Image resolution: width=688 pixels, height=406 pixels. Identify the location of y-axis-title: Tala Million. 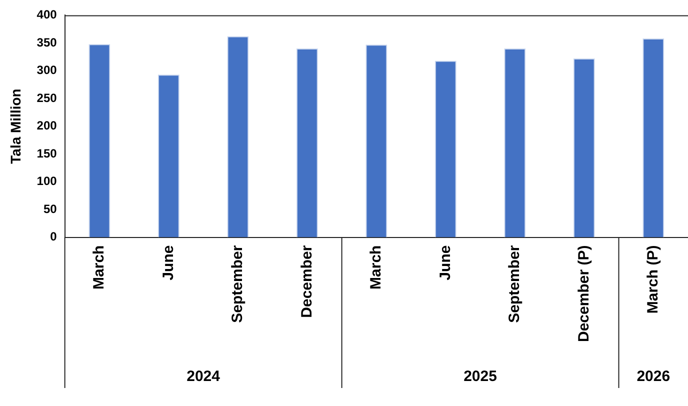
(15, 126).